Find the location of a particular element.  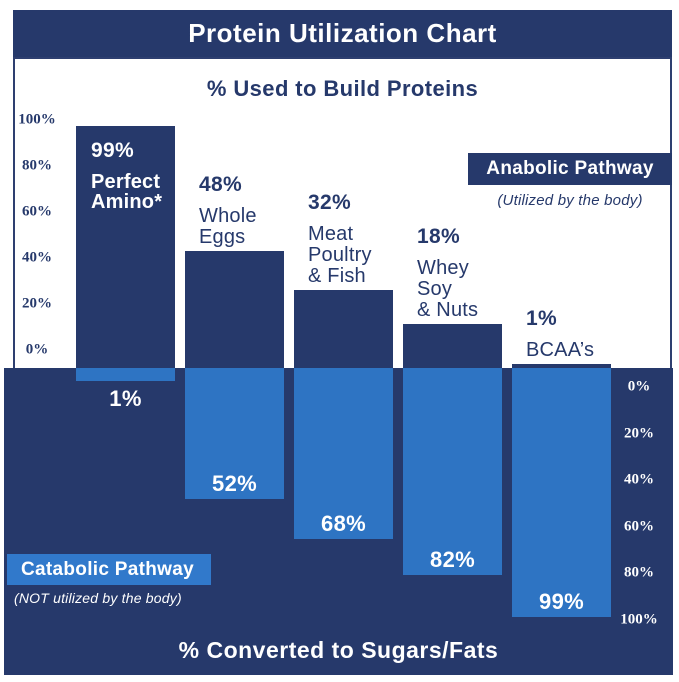

catabolic-bar-label: 68% is located at coordinates (343, 524).